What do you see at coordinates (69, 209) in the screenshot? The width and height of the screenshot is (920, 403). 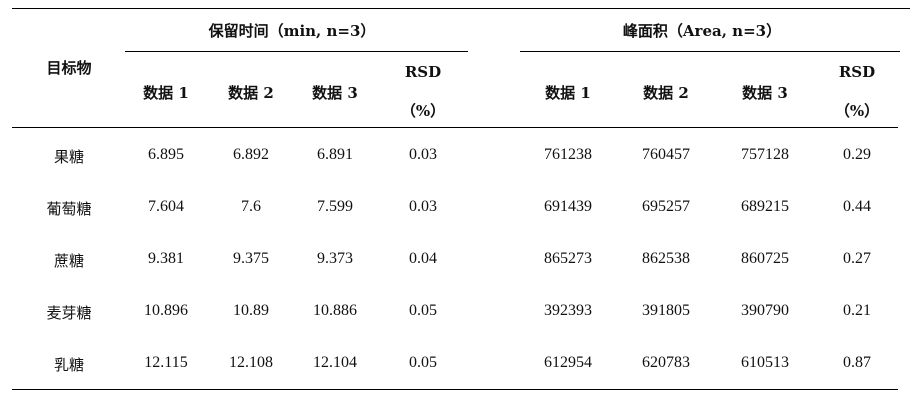 I see `row-name: 葡萄糖` at bounding box center [69, 209].